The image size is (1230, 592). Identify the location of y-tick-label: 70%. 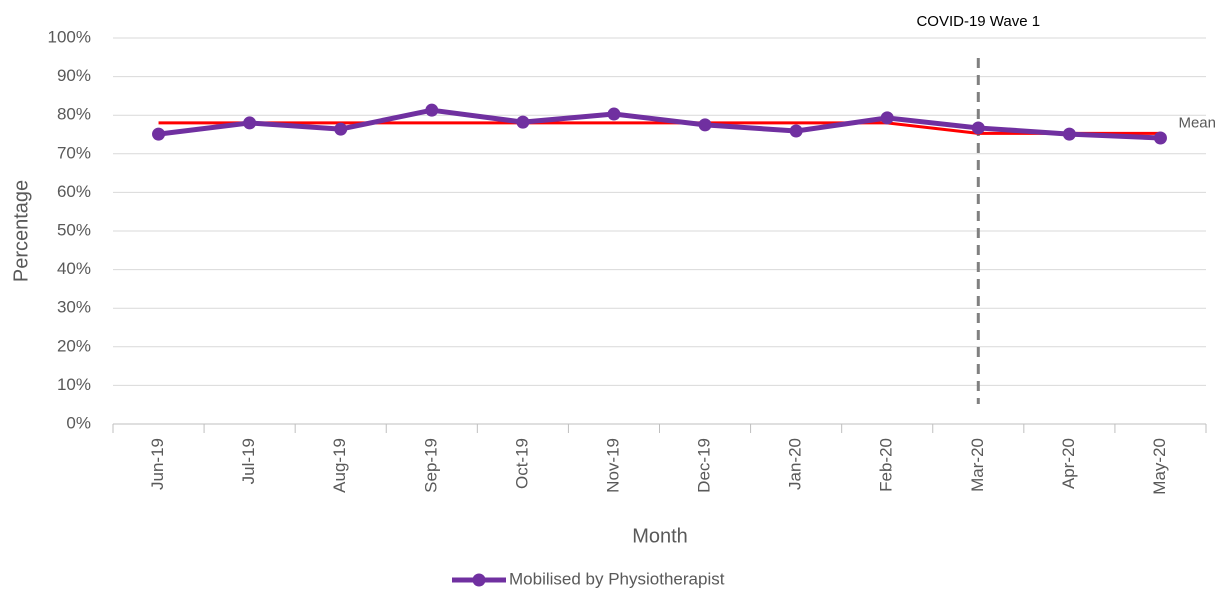
(74, 152).